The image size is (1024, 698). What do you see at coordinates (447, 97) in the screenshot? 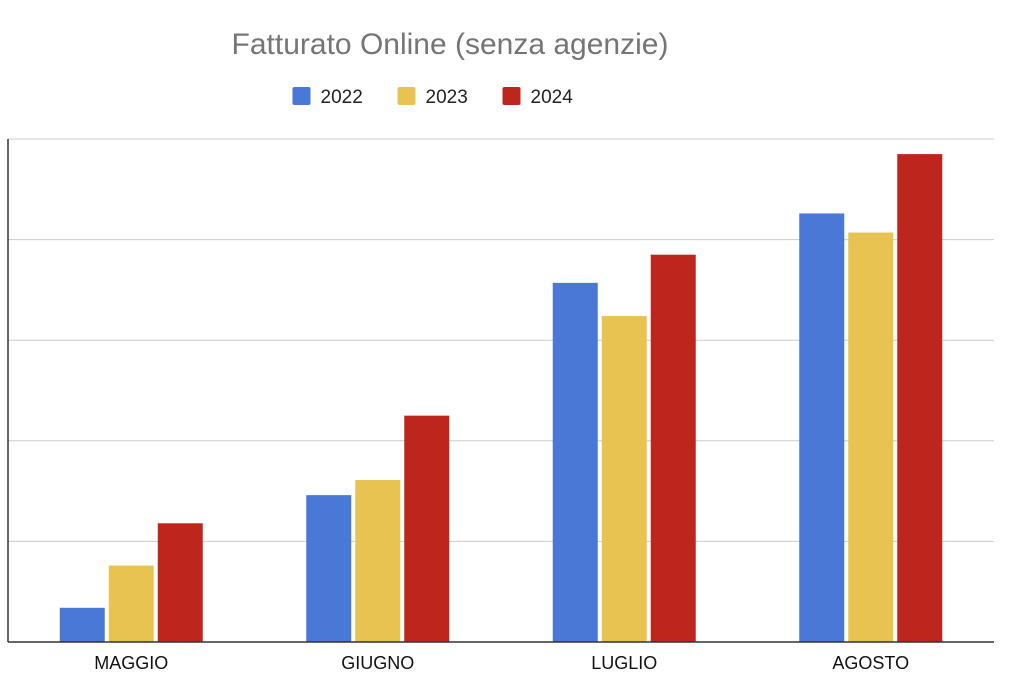
I see `legend-label: 2023` at bounding box center [447, 97].